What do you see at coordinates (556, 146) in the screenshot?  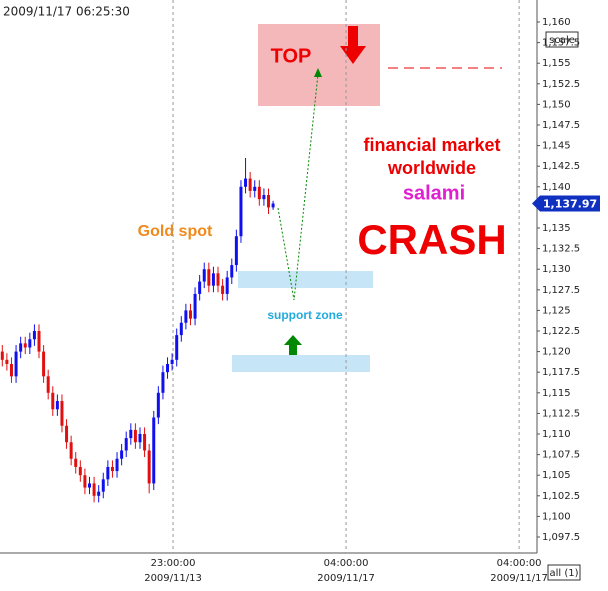 I see `y-tick-label: 1,145` at bounding box center [556, 146].